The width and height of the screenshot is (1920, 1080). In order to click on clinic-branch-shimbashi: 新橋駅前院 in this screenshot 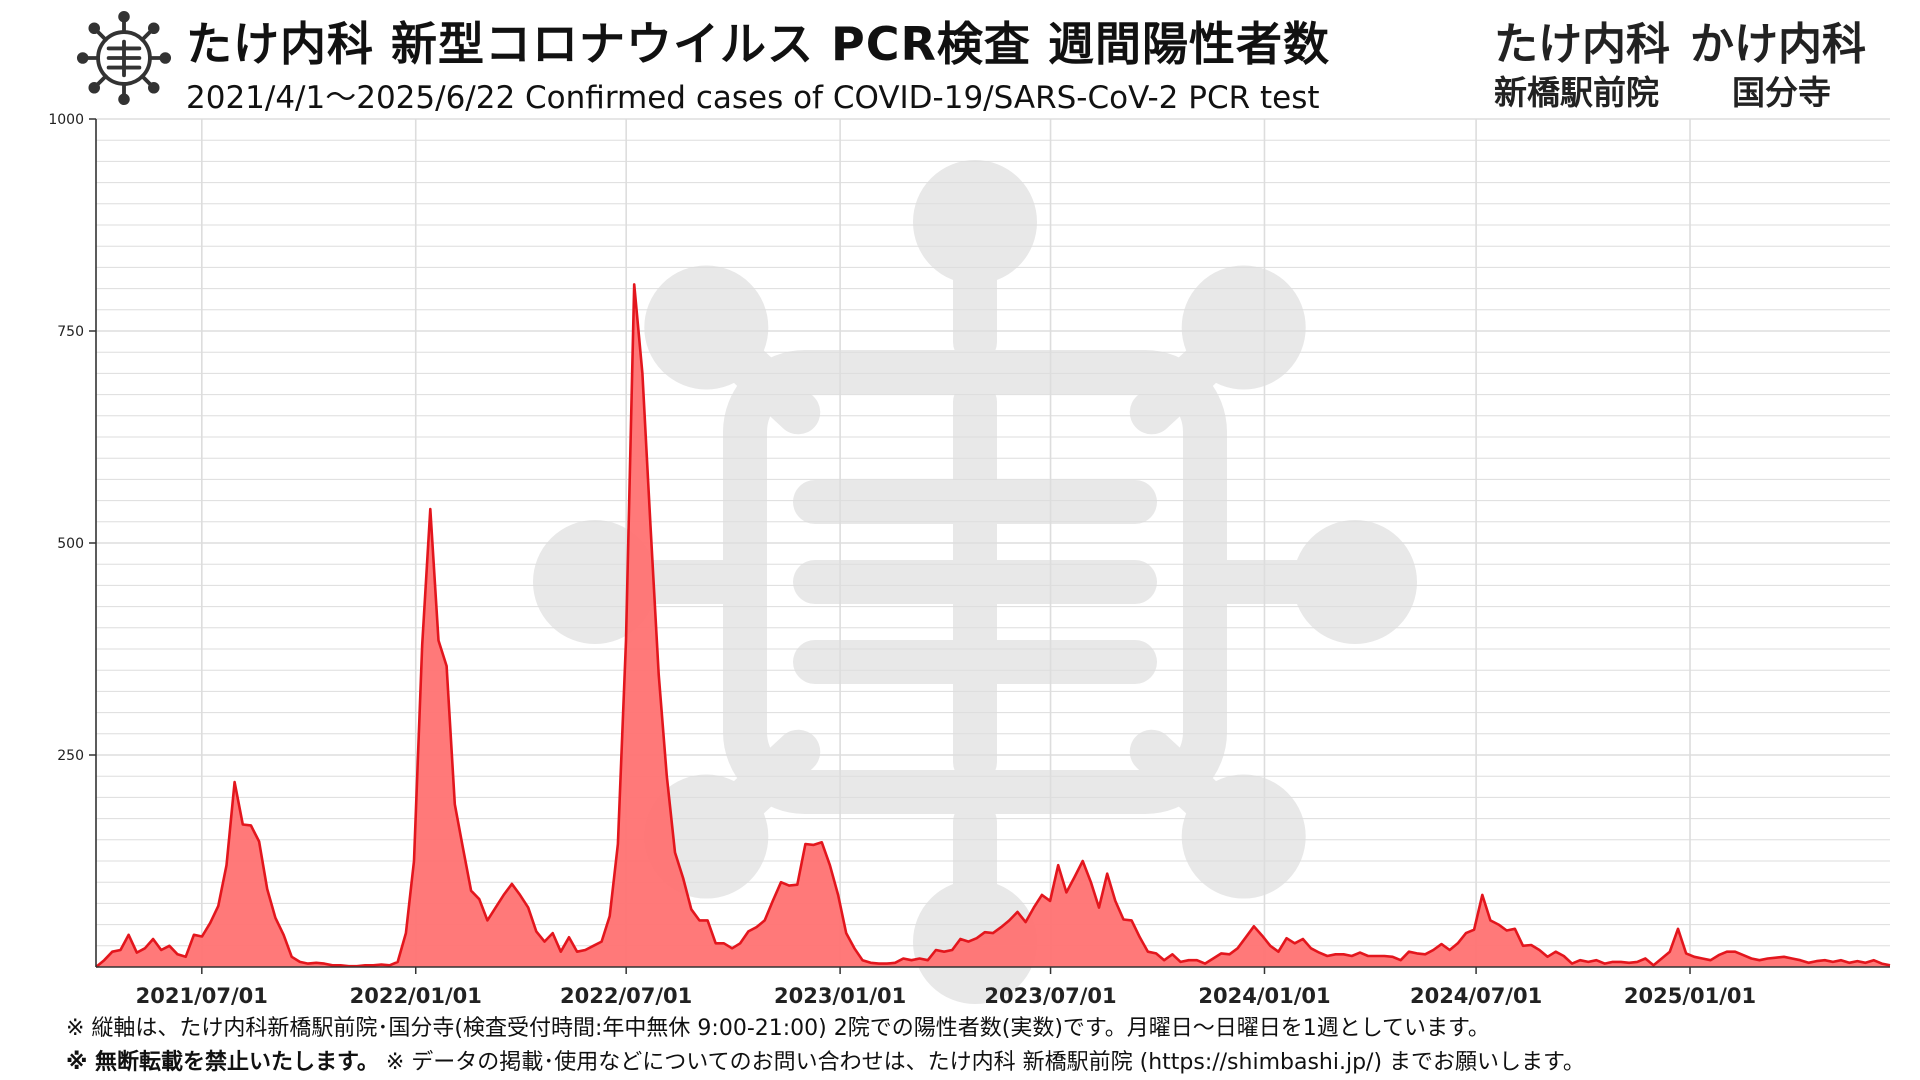, I will do `click(1576, 92)`.